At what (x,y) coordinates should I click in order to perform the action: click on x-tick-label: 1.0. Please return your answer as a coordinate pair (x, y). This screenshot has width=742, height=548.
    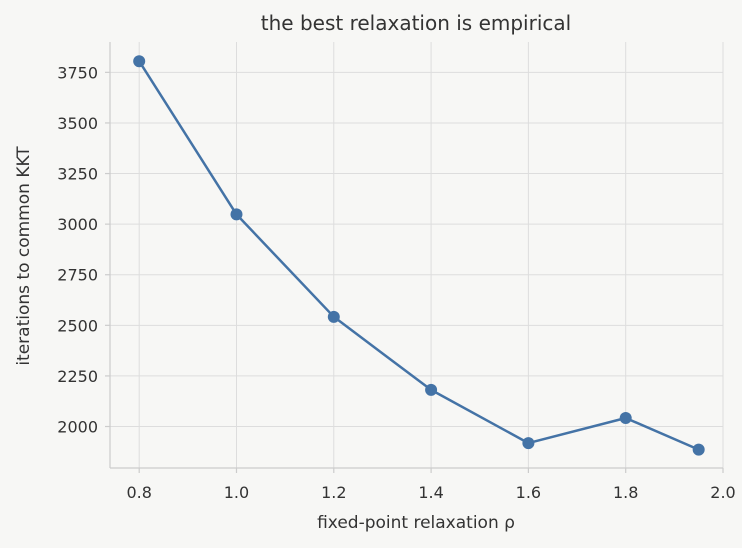
    Looking at the image, I should click on (236, 492).